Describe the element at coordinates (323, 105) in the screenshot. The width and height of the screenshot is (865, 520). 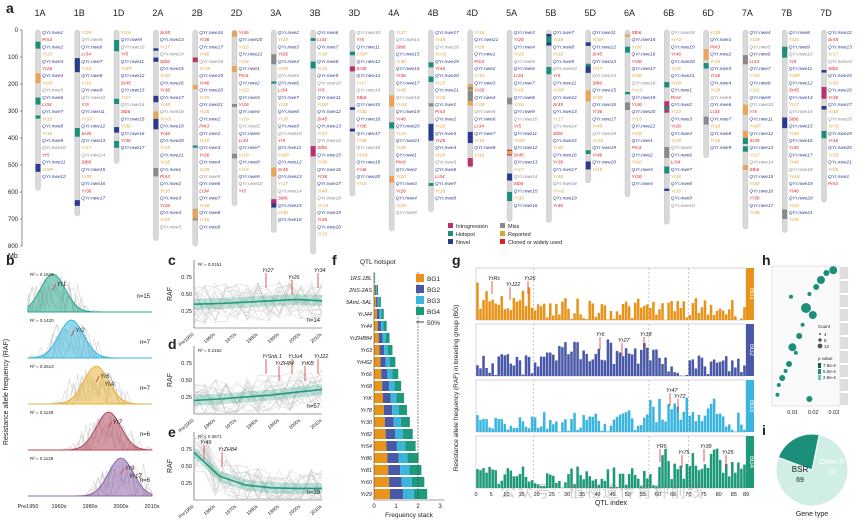
I see `qtl-label: YrSP` at that location.